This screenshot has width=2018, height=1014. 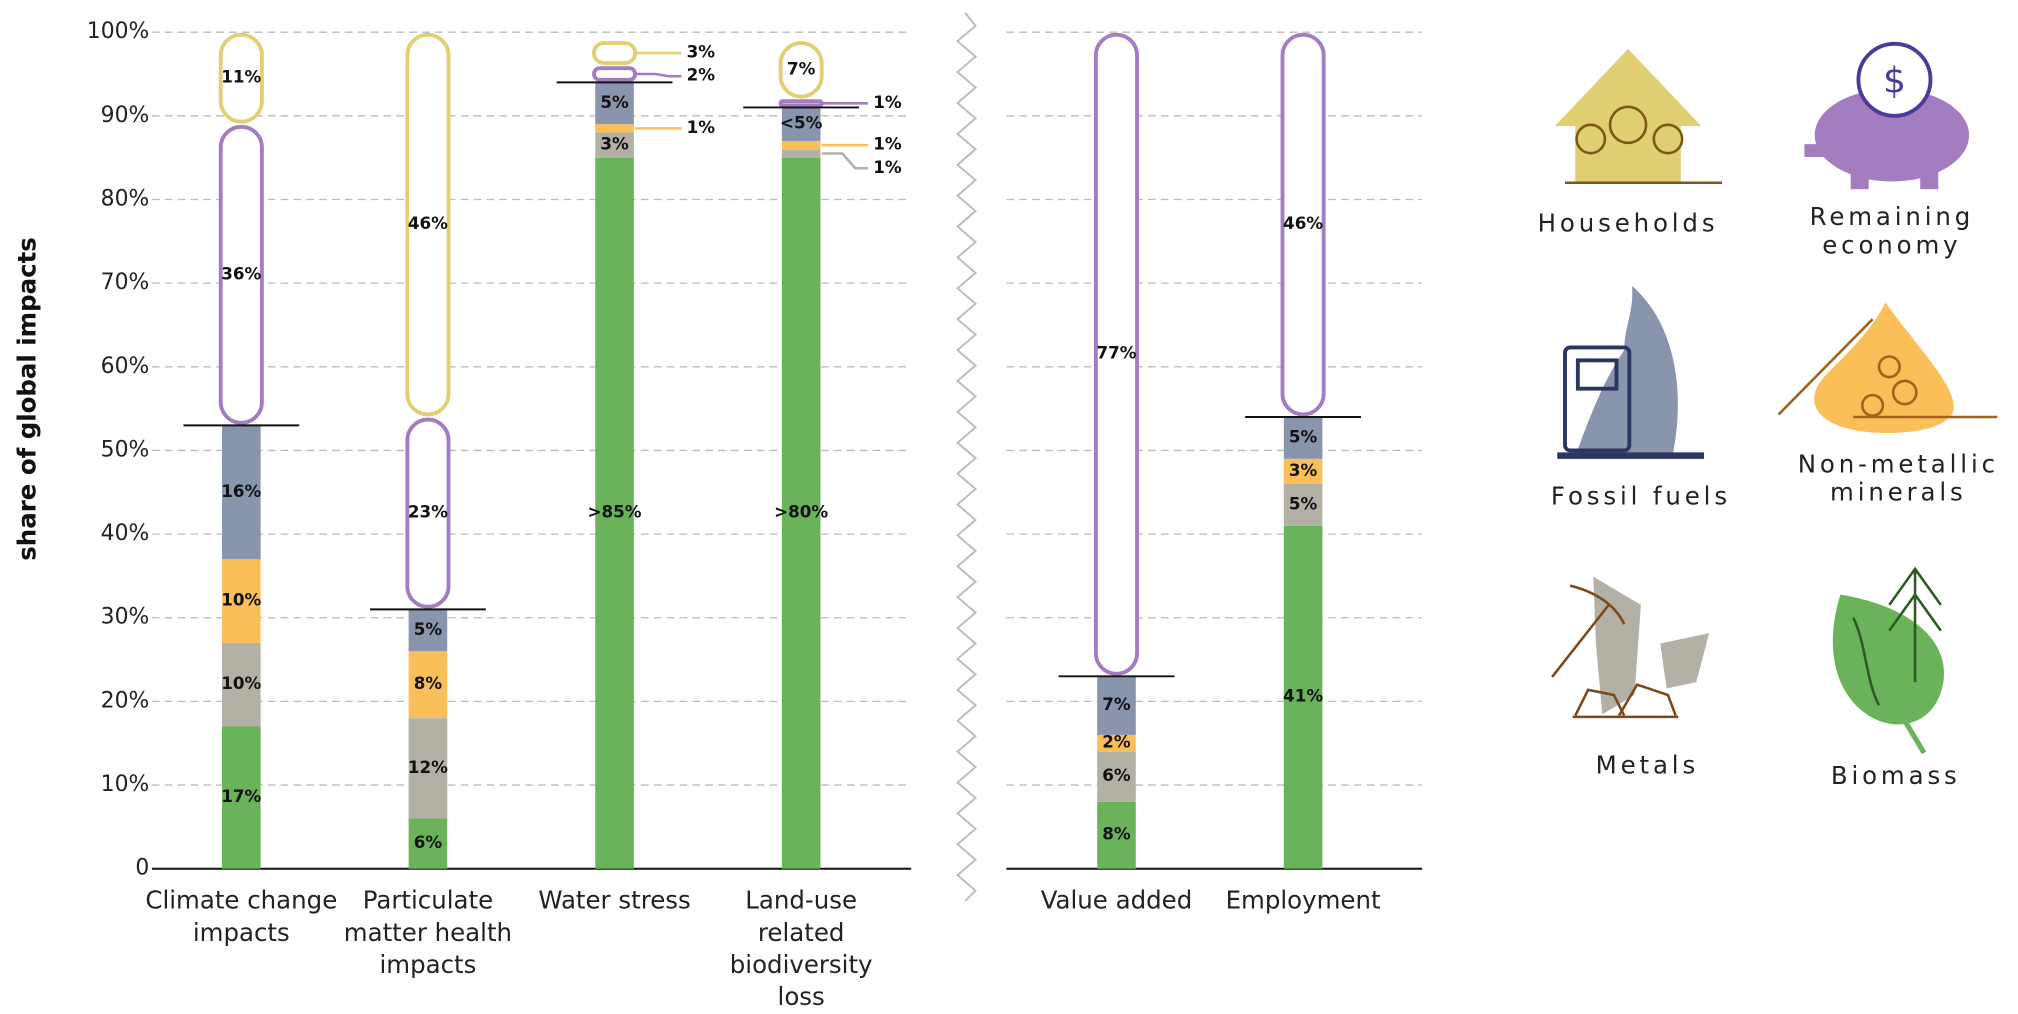 I want to click on y-tick-label: 40%, so click(x=125, y=533).